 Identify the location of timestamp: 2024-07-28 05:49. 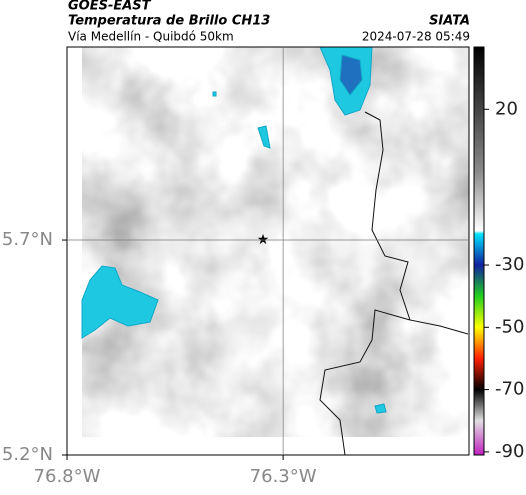
(416, 37).